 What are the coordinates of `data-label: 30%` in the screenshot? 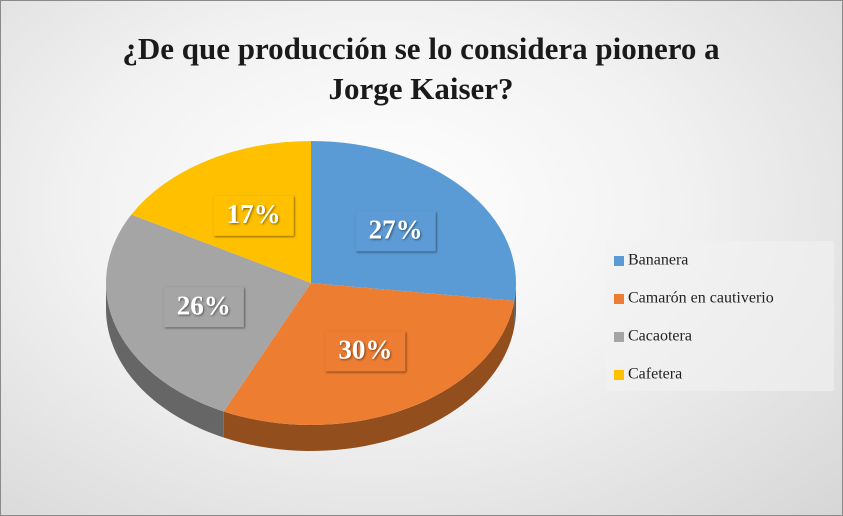 It's located at (365, 350).